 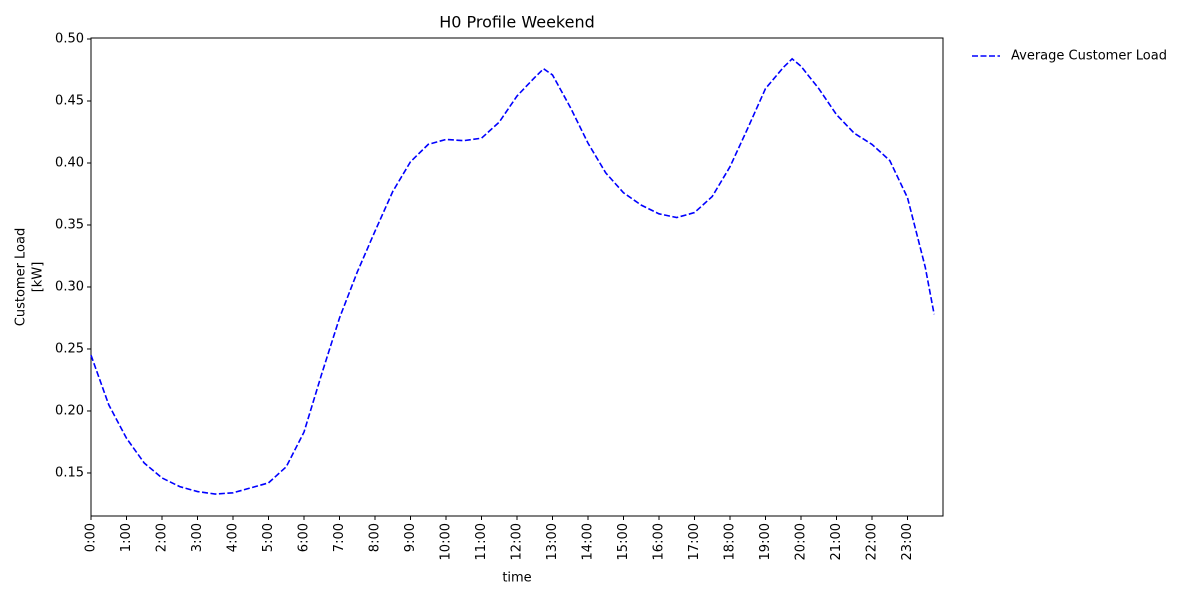 What do you see at coordinates (21, 277) in the screenshot?
I see `y-axis-label-line: Customer Load` at bounding box center [21, 277].